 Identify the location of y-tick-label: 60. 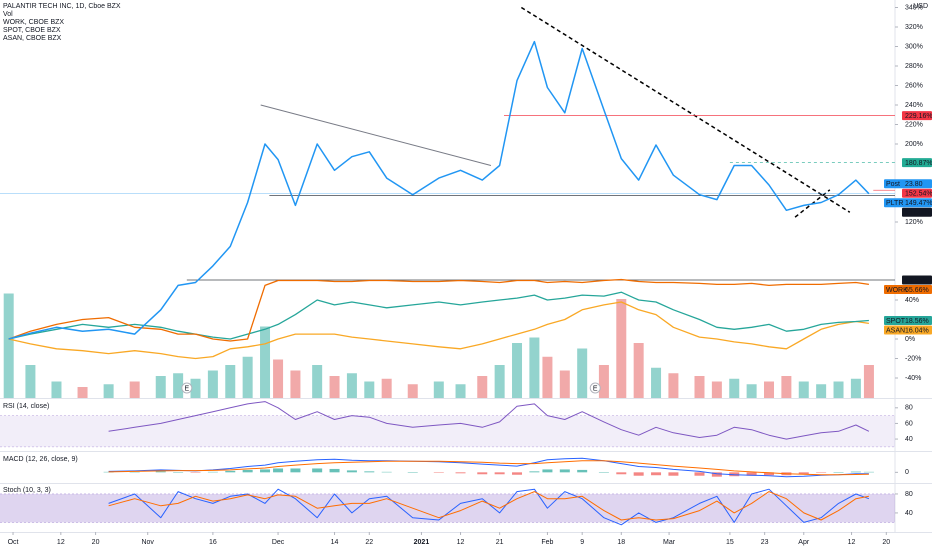
(909, 423).